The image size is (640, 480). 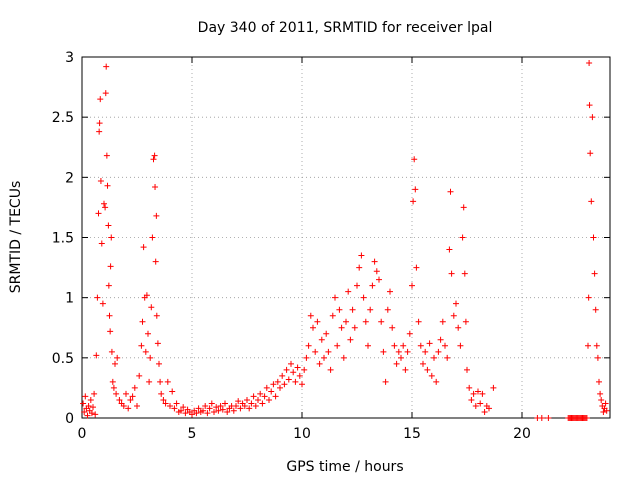 What do you see at coordinates (69, 178) in the screenshot?
I see `y-tick-label: 2` at bounding box center [69, 178].